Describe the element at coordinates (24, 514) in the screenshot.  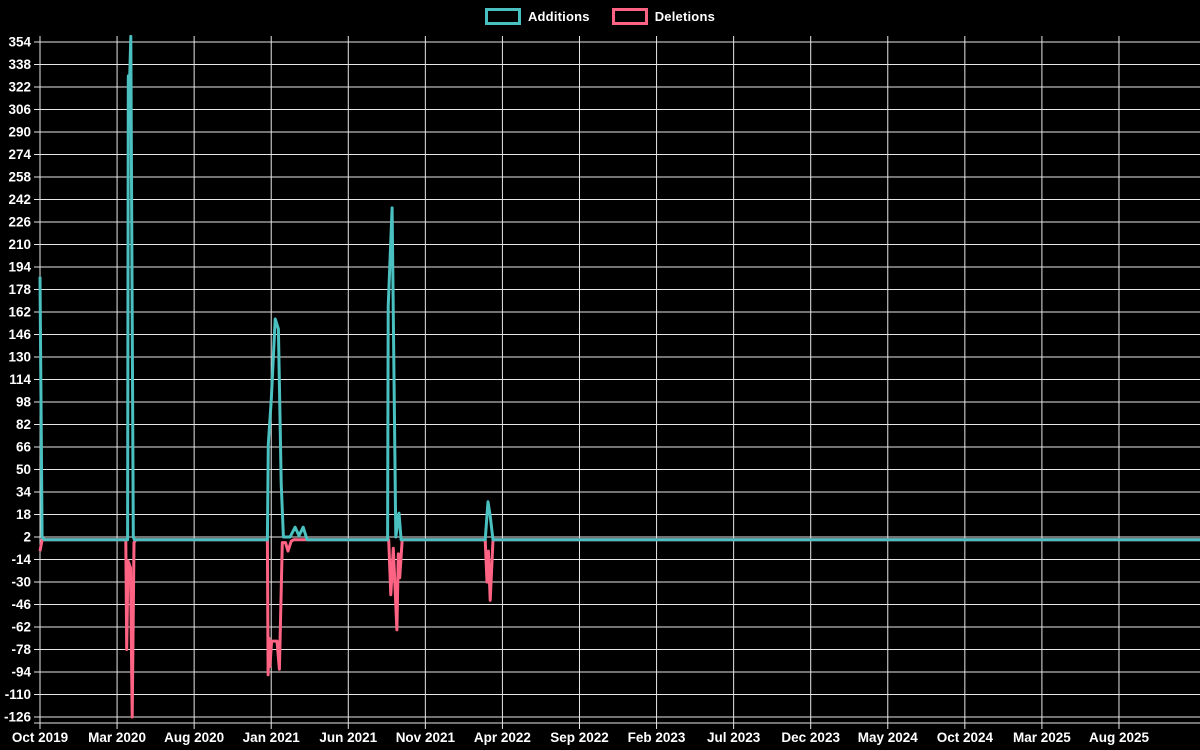
I see `y-axis-label: 18` at that location.